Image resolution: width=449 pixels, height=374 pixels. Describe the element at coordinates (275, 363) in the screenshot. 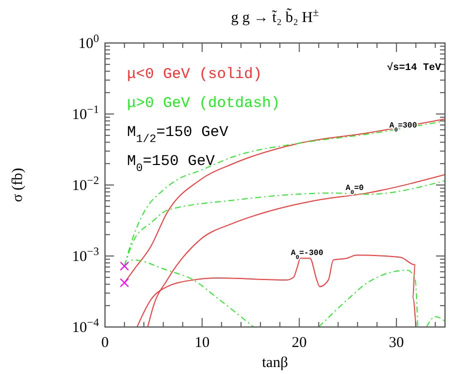

I see `x-axis-title: tanβ` at that location.